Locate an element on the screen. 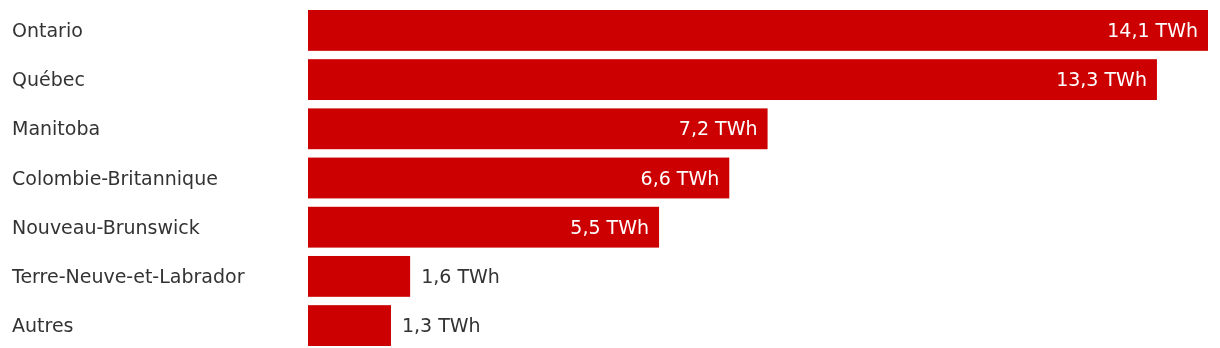 The height and width of the screenshot is (348, 1220). data-label: 6,6 TWh is located at coordinates (680, 177).